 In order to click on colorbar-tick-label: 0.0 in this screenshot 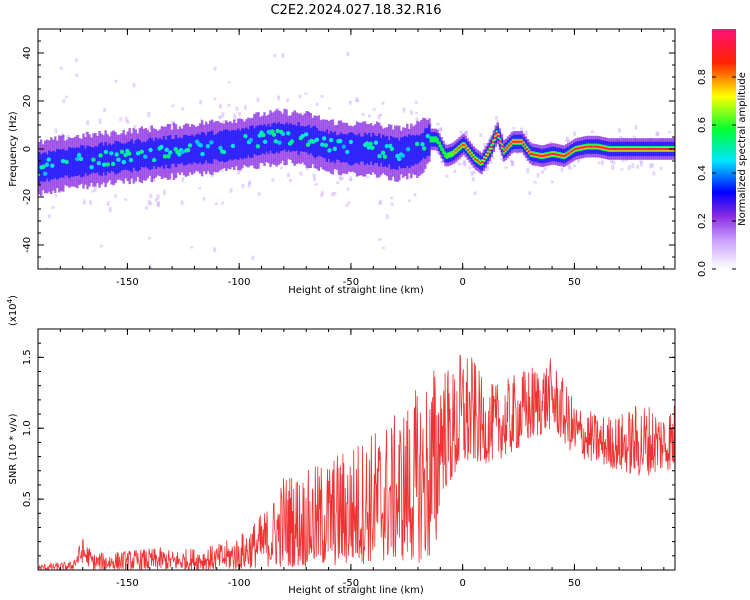, I will do `click(702, 269)`.